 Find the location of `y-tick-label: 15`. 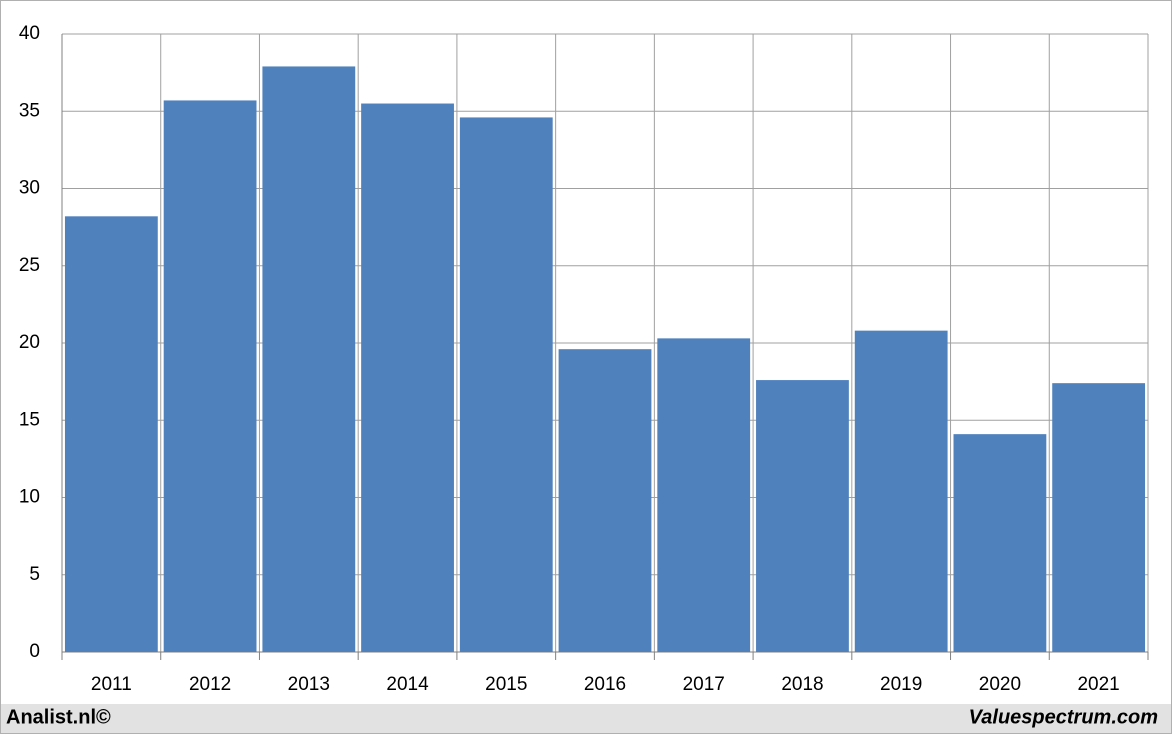

y-tick-label: 15 is located at coordinates (29, 419).